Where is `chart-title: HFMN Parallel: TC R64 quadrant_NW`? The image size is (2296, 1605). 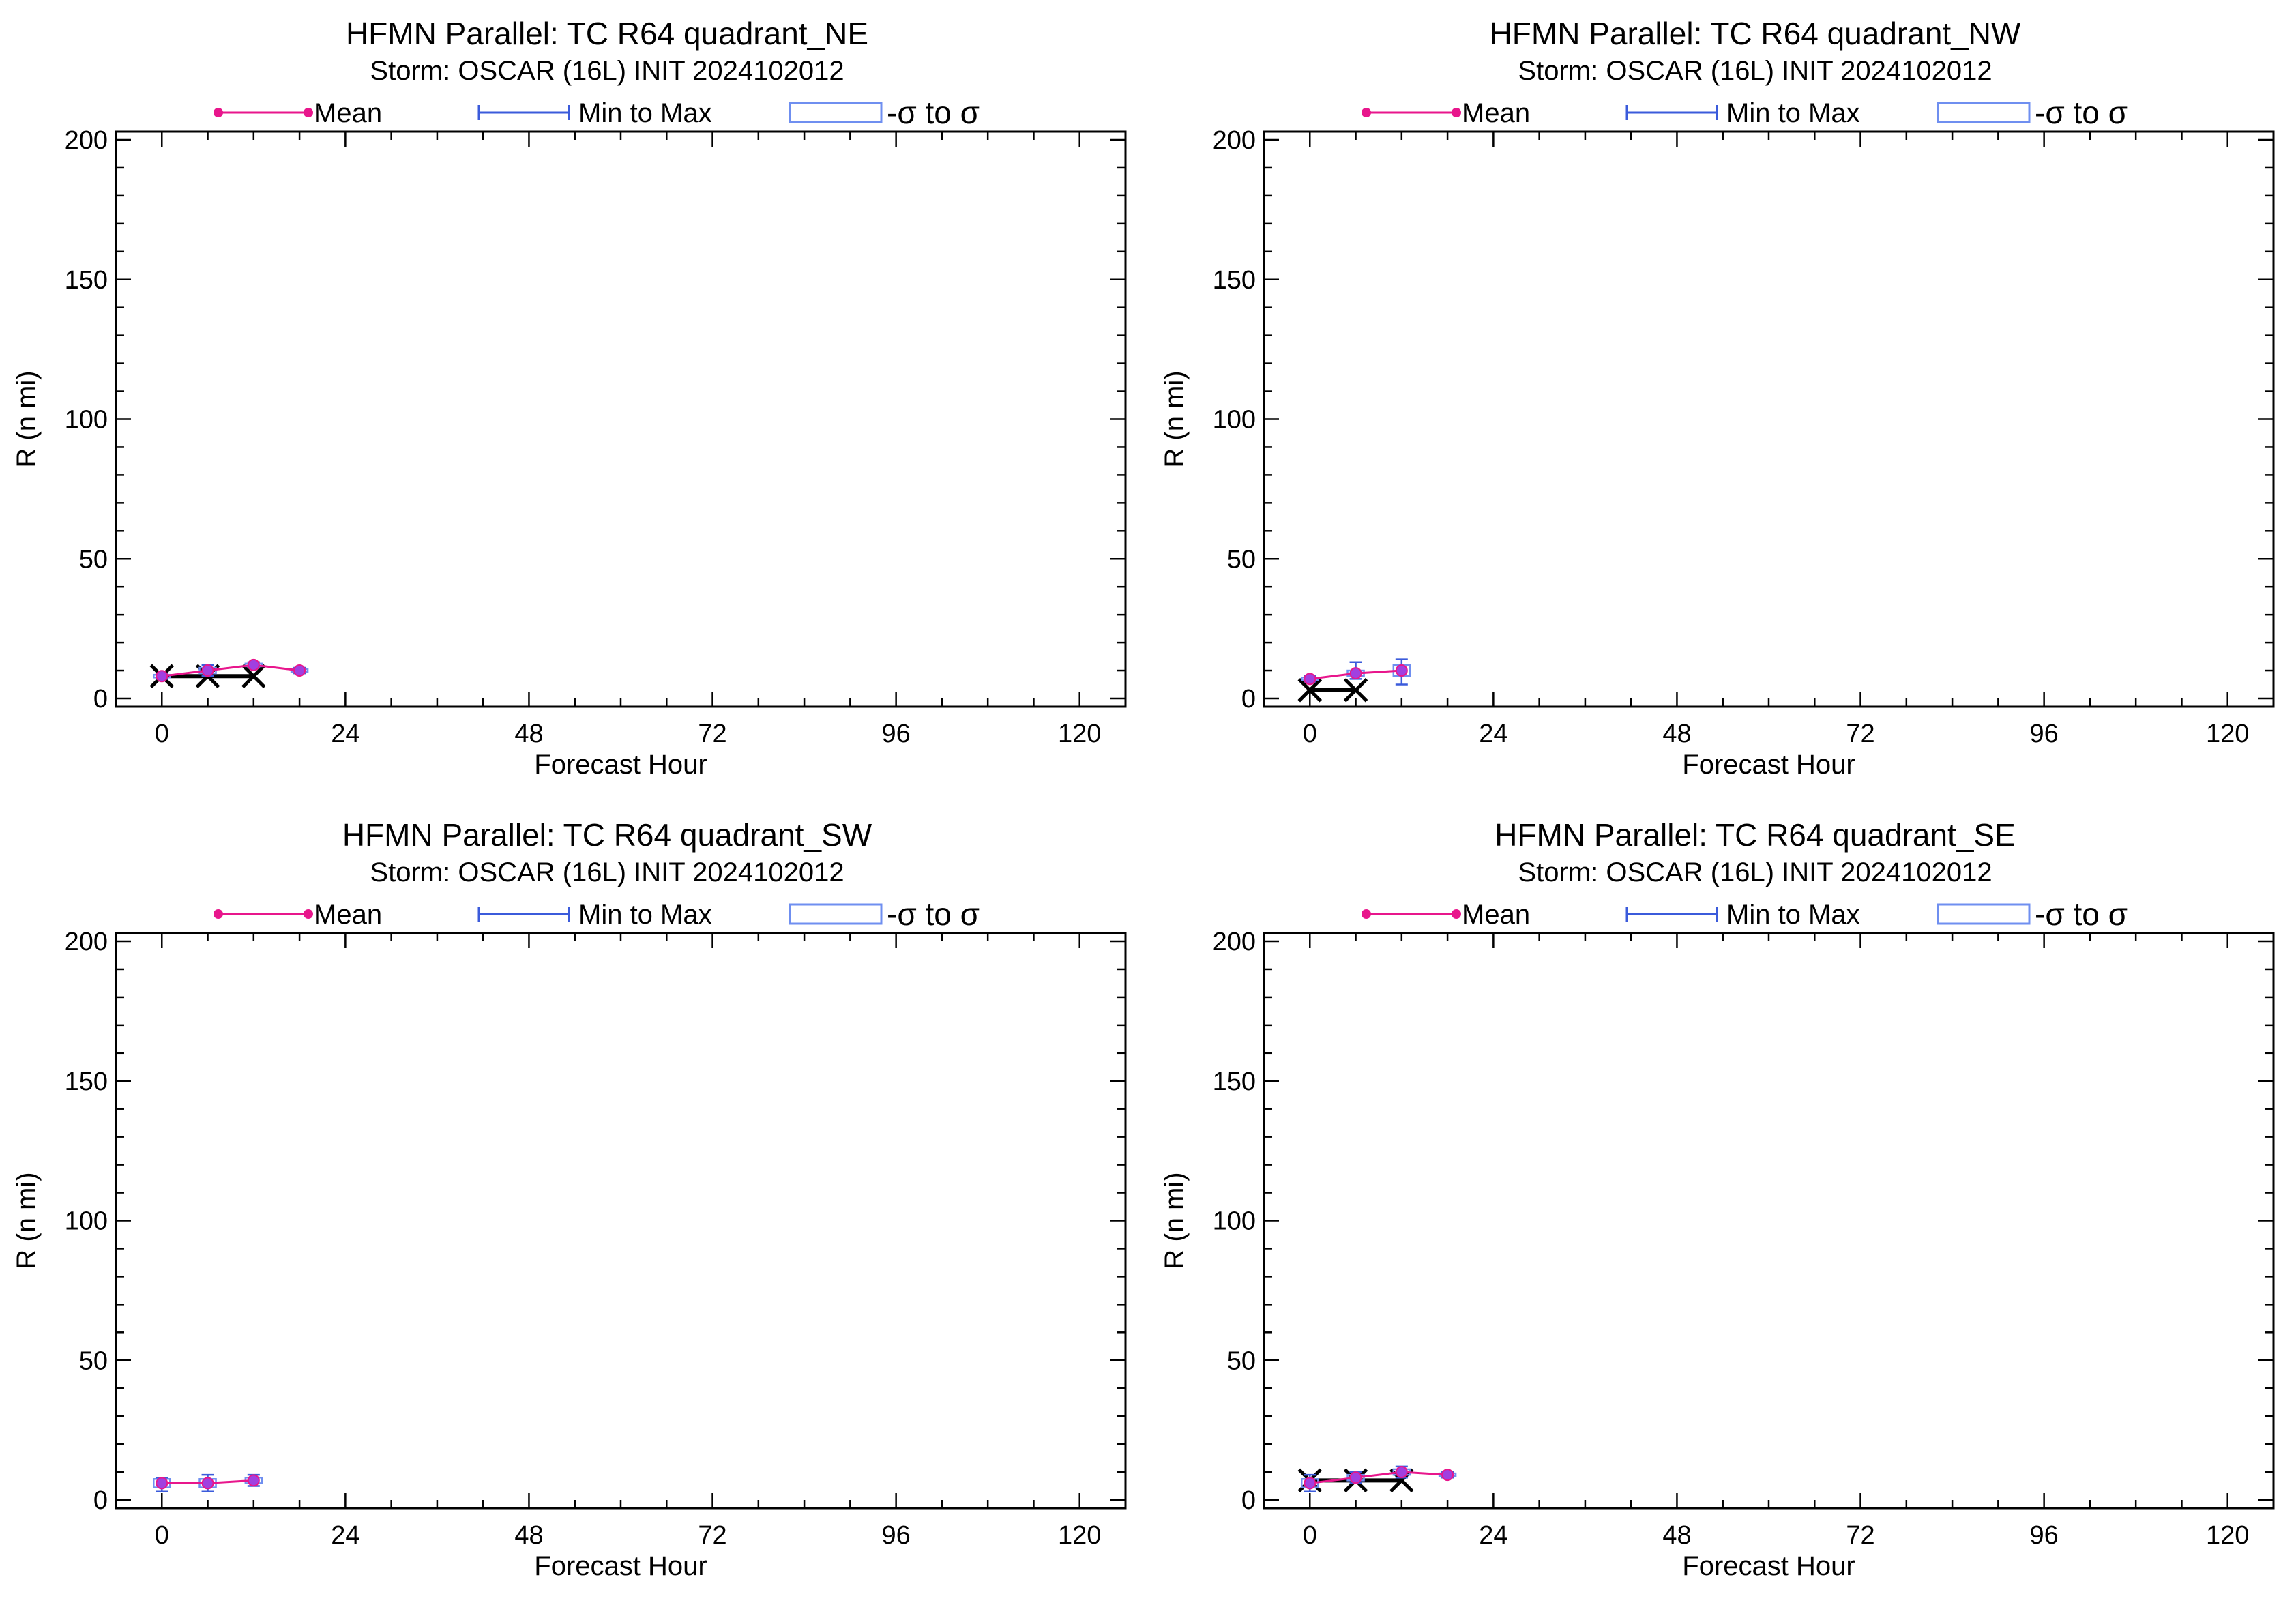
chart-title: HFMN Parallel: TC R64 quadrant_NW is located at coordinates (1755, 33).